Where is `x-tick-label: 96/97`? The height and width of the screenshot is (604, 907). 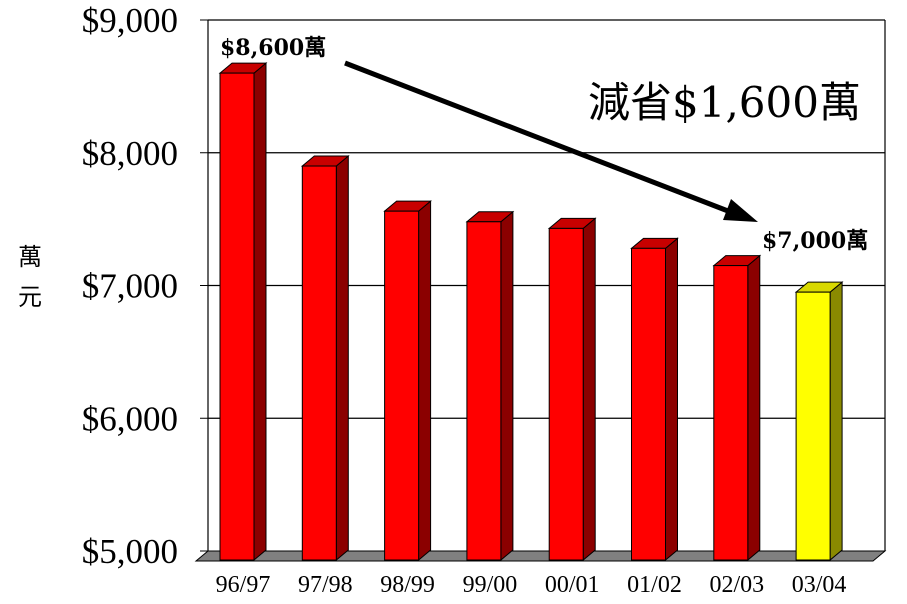 x-tick-label: 96/97 is located at coordinates (243, 585).